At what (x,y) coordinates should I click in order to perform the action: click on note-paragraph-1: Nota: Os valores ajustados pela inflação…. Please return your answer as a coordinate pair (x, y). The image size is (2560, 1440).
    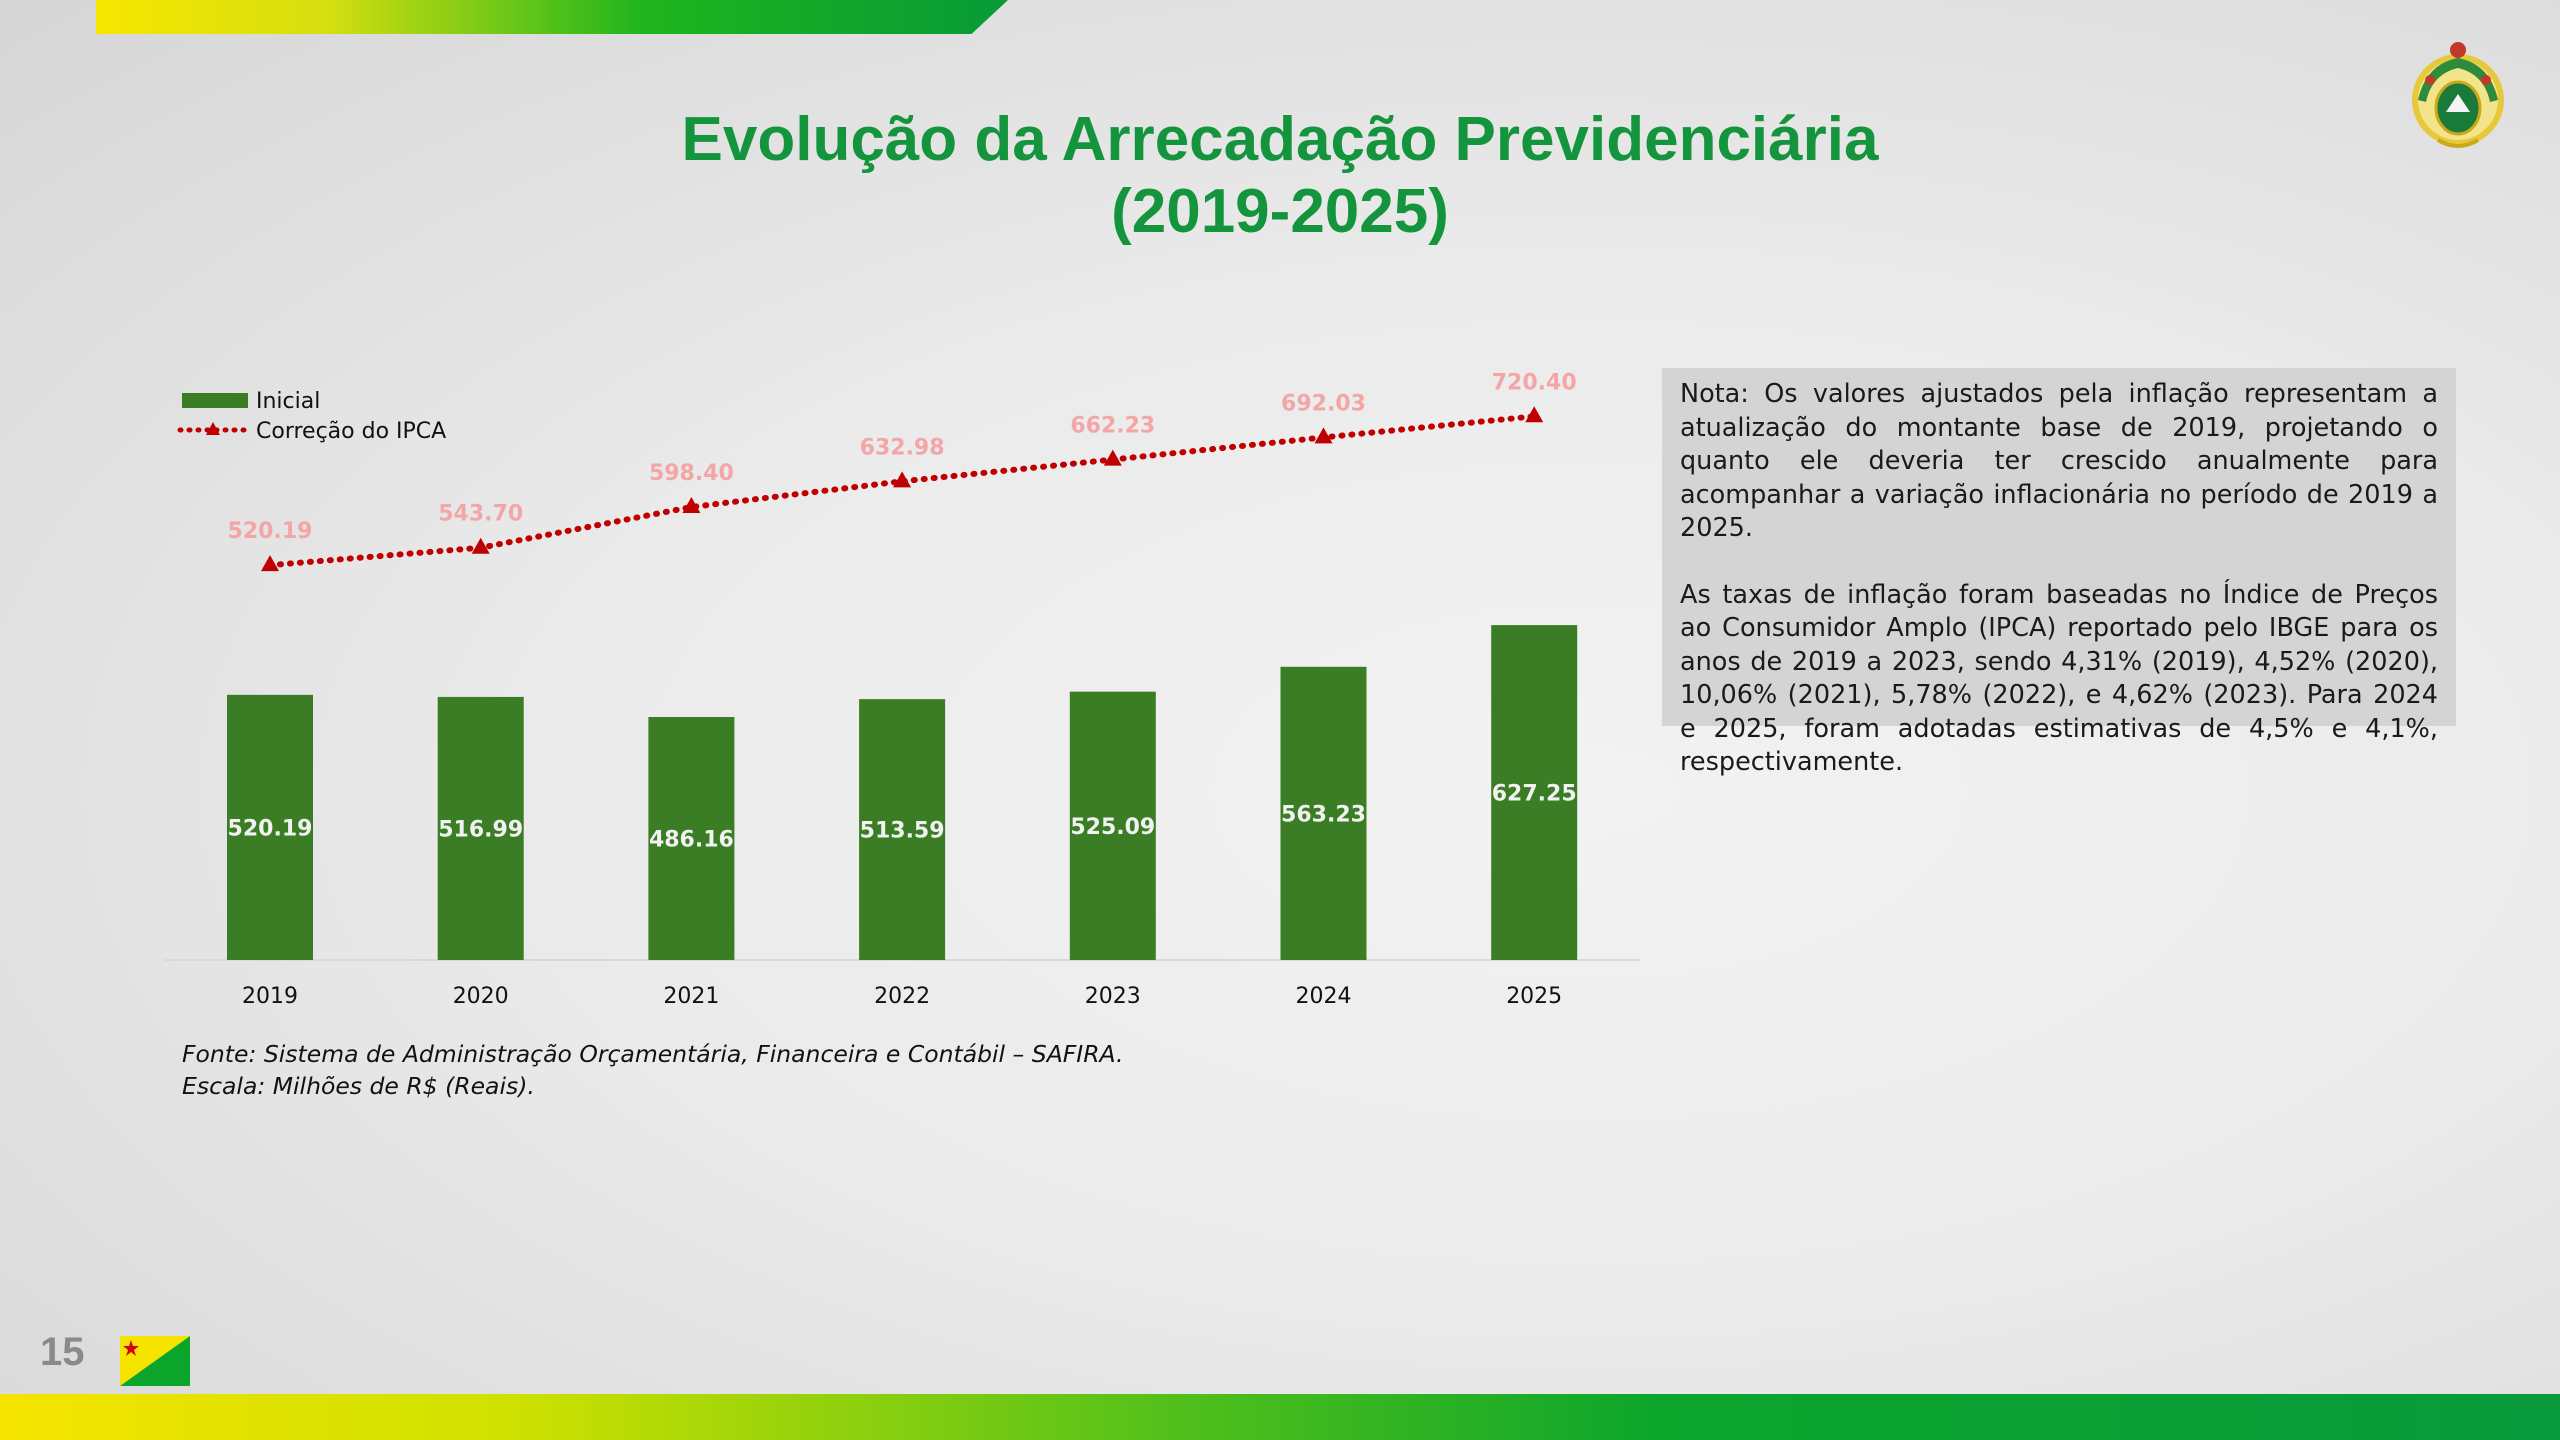
    Looking at the image, I should click on (2059, 461).